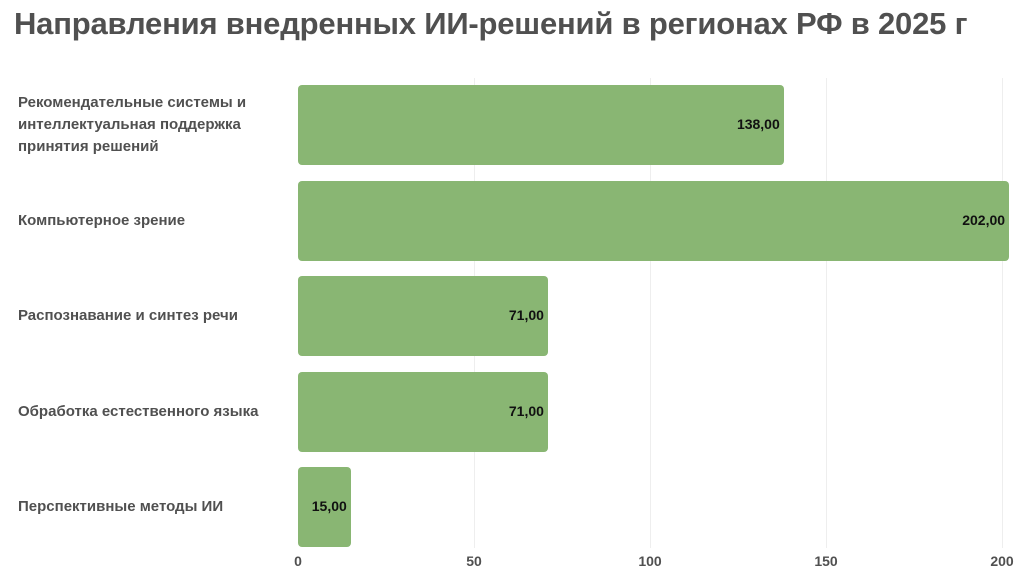 The width and height of the screenshot is (1024, 576). What do you see at coordinates (138, 411) in the screenshot?
I see `category-label: Обработка естественного языка` at bounding box center [138, 411].